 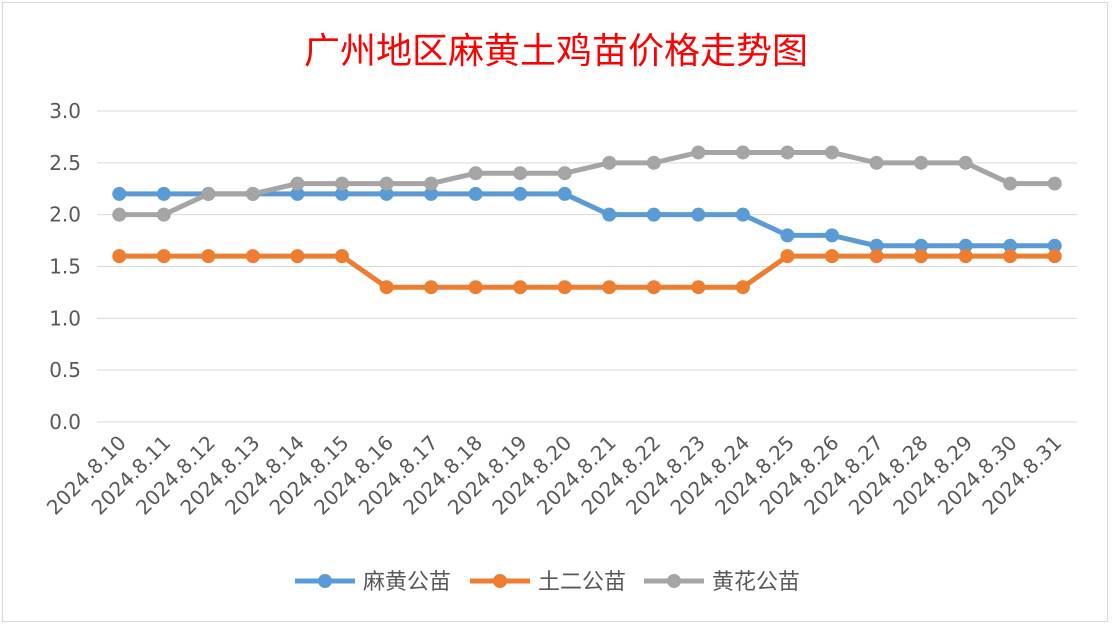 I want to click on legend: 麻黄公苗 土二公苗 黄花公苗, so click(x=547, y=582).